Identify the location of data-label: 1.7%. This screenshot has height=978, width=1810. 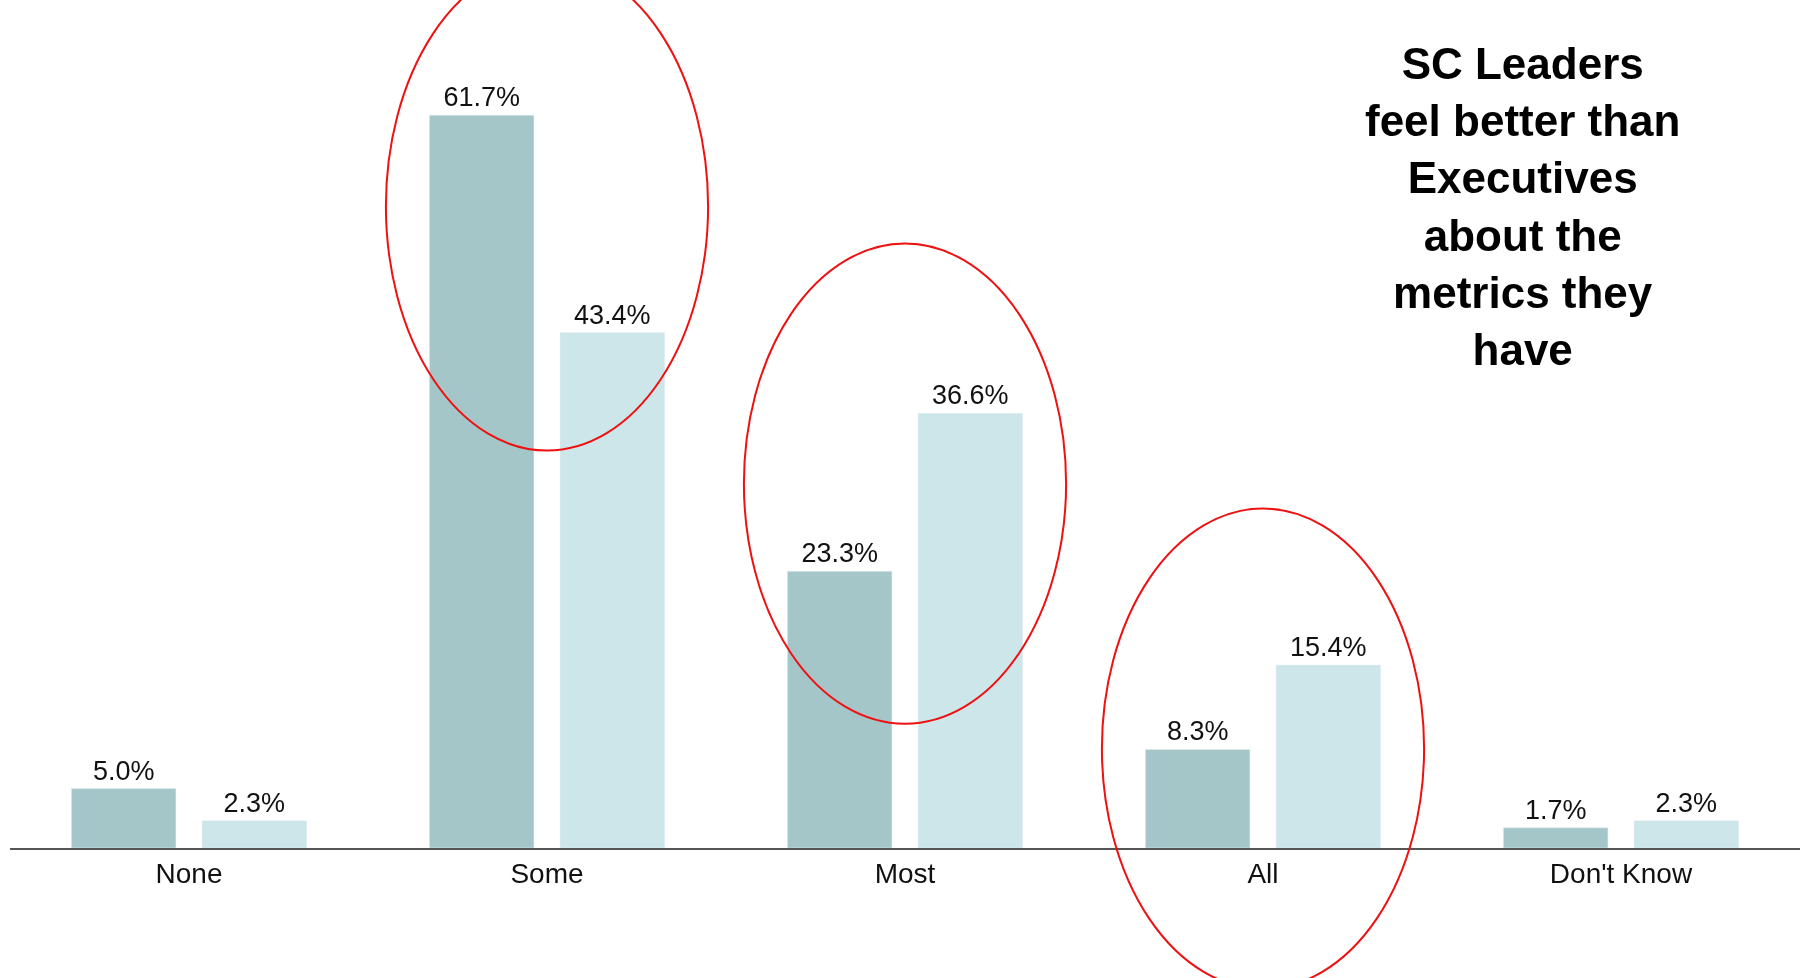
(1555, 809).